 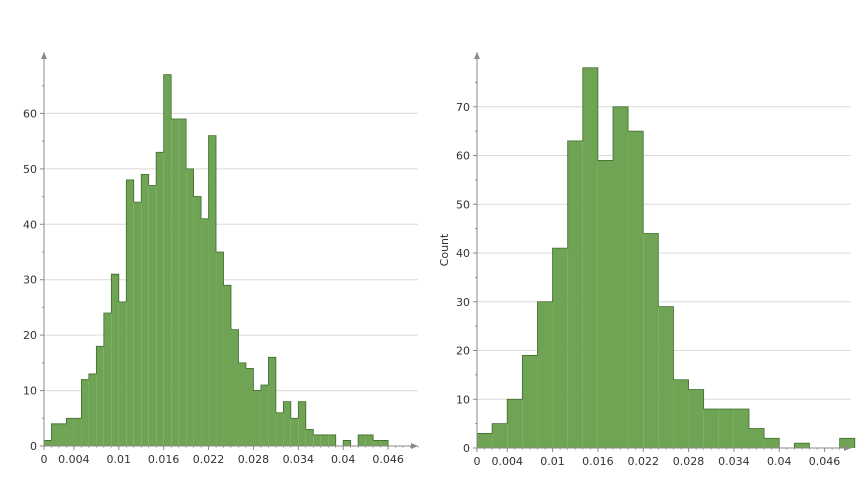 What do you see at coordinates (414, 446) in the screenshot?
I see `x-axis-arrow-icon` at bounding box center [414, 446].